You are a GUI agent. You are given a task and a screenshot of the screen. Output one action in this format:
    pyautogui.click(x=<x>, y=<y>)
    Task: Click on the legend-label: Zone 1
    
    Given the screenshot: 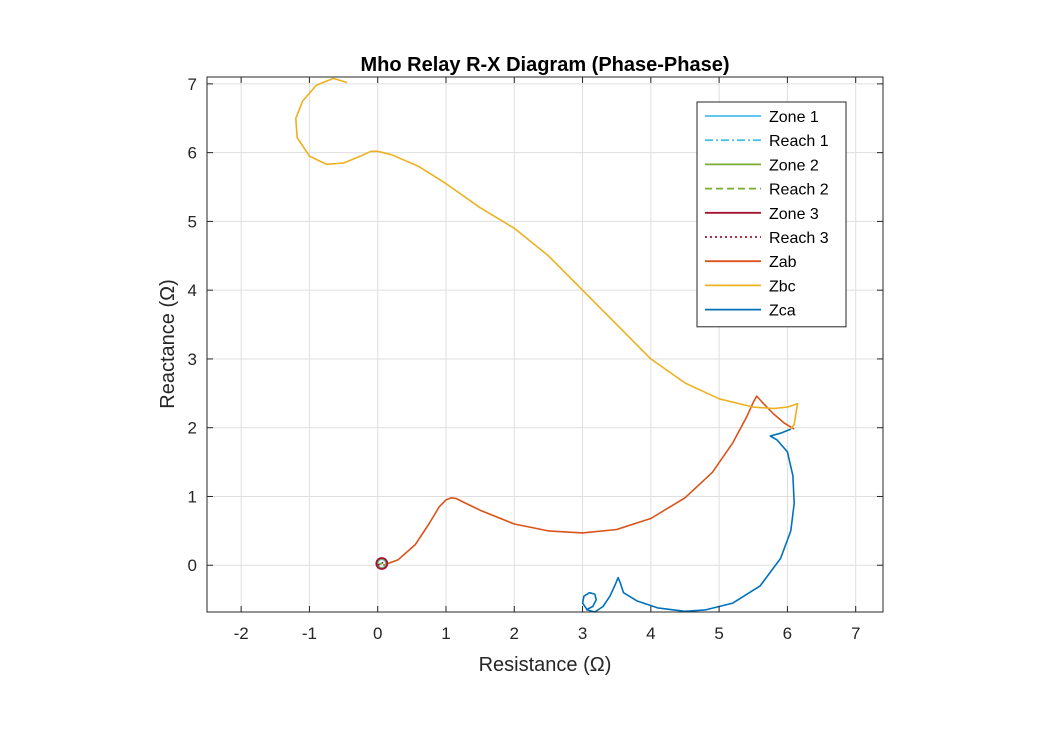 What is the action you would take?
    pyautogui.click(x=794, y=117)
    